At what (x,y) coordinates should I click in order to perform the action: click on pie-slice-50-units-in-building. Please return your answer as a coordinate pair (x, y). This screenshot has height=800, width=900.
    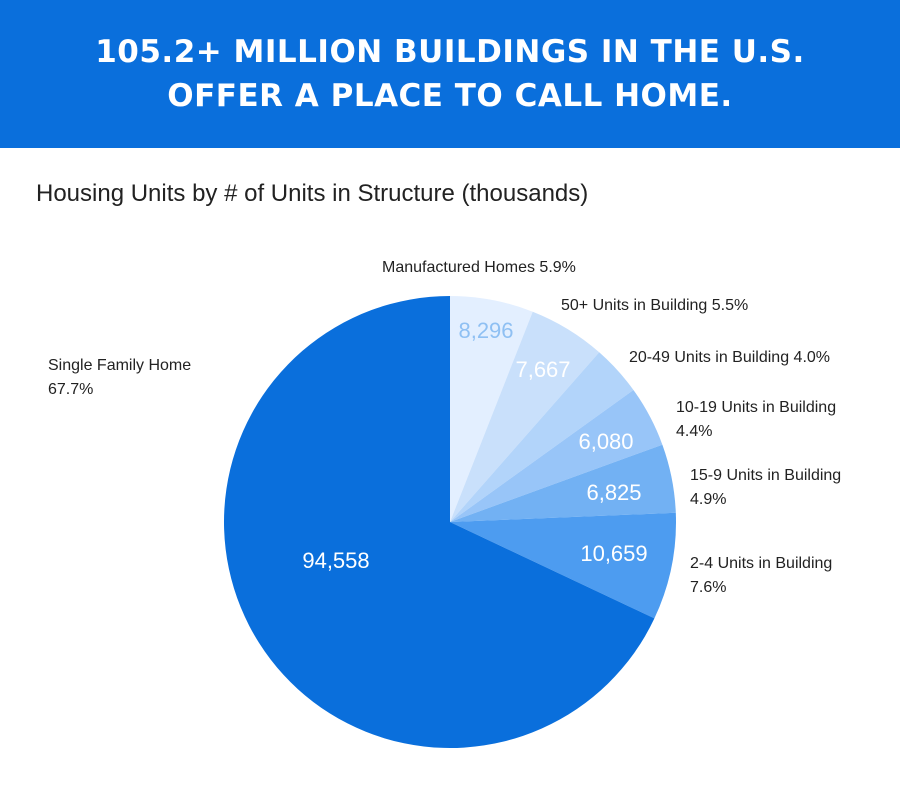
    Looking at the image, I should click on (525, 416).